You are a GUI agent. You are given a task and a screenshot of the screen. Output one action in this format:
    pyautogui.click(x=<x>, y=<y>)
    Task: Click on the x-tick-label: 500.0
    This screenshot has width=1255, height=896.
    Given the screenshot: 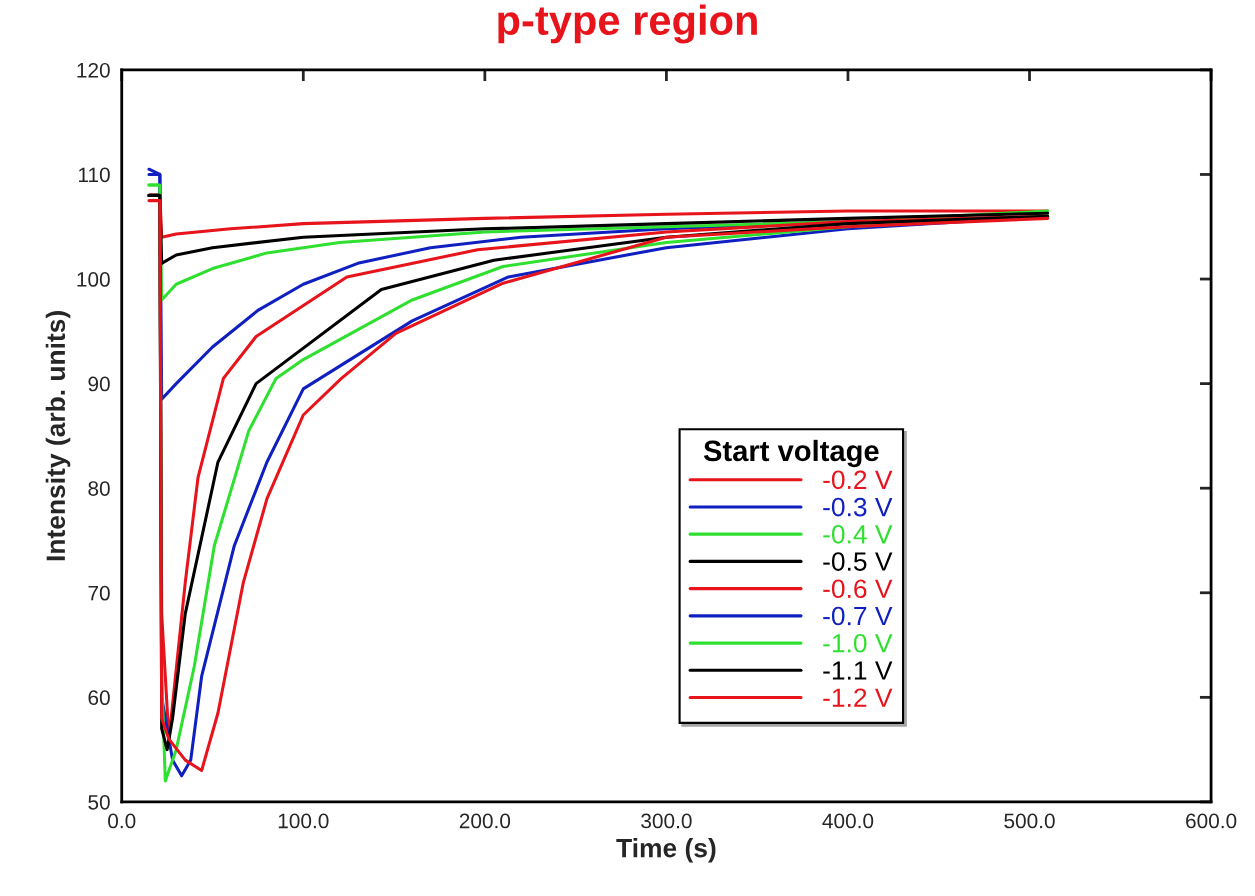 What is the action you would take?
    pyautogui.click(x=1029, y=821)
    